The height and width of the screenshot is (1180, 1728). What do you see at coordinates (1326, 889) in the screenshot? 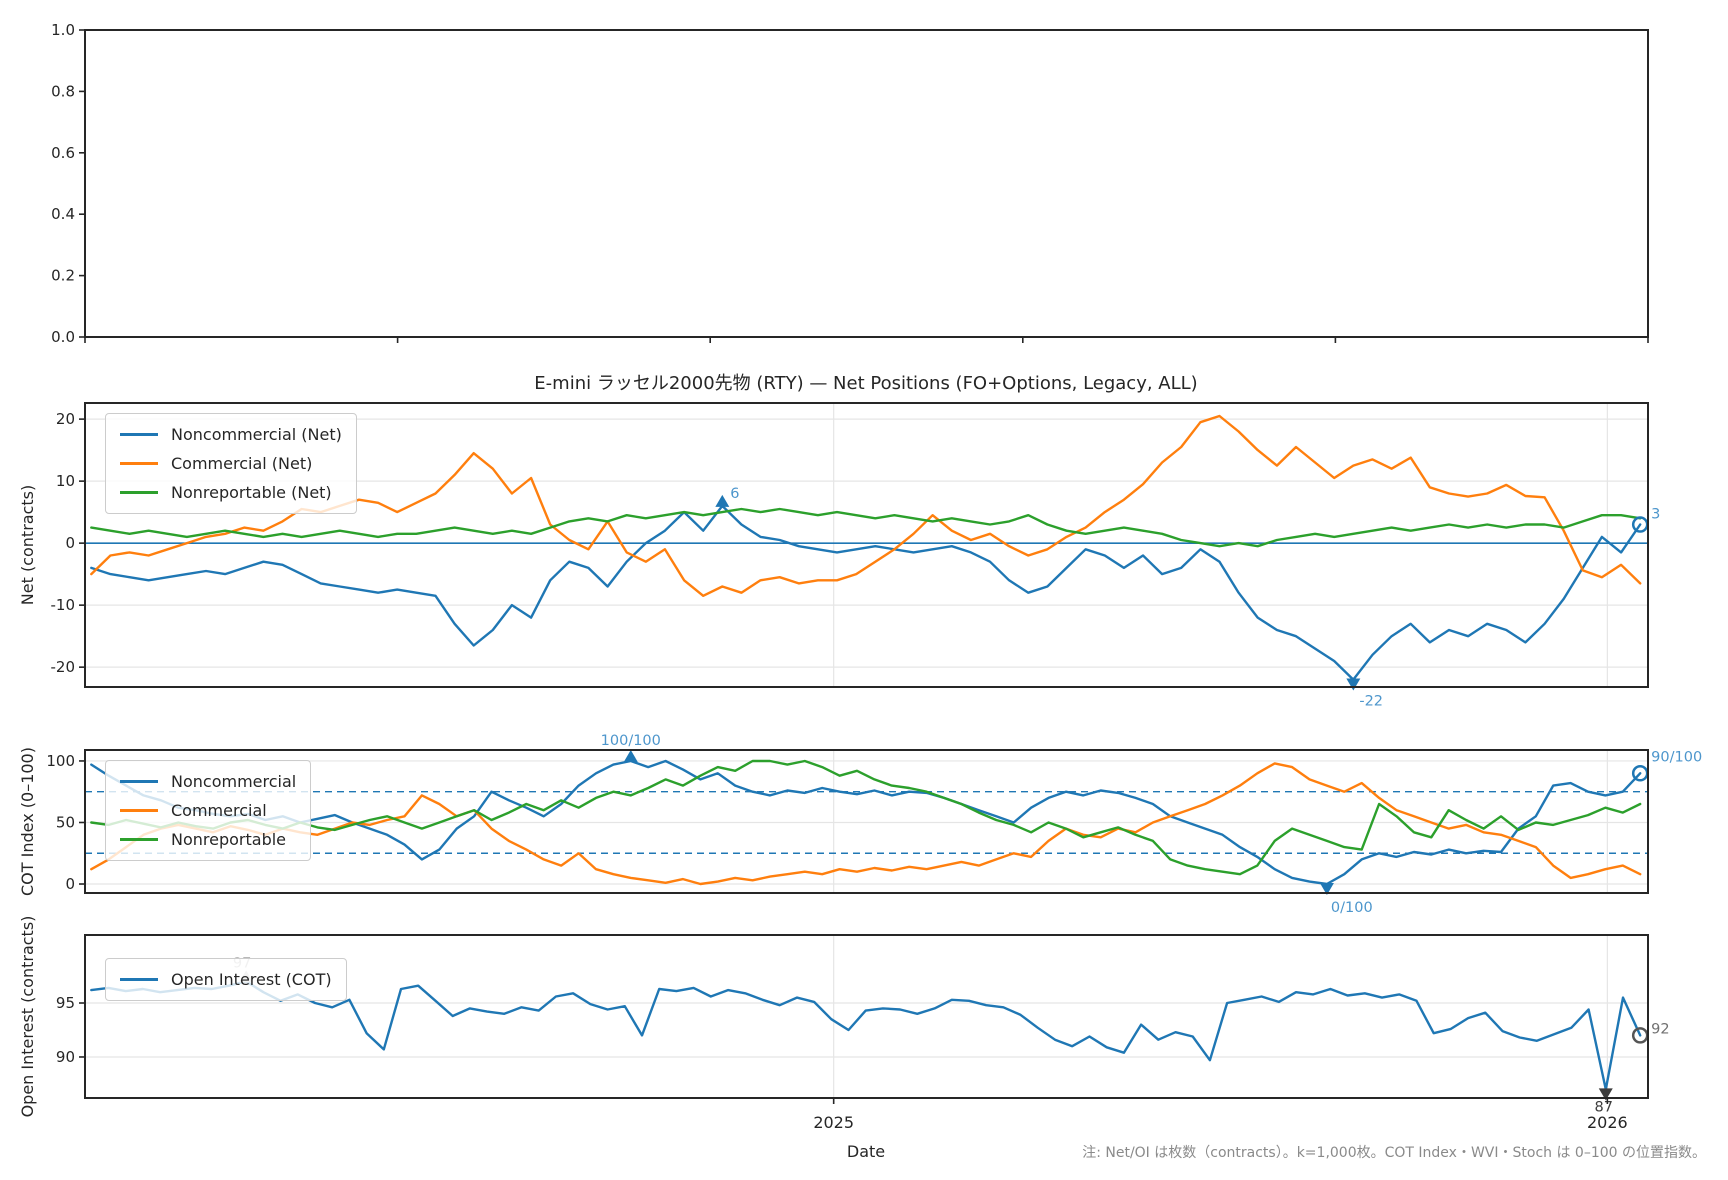
I see `marker-down-0/100` at bounding box center [1326, 889].